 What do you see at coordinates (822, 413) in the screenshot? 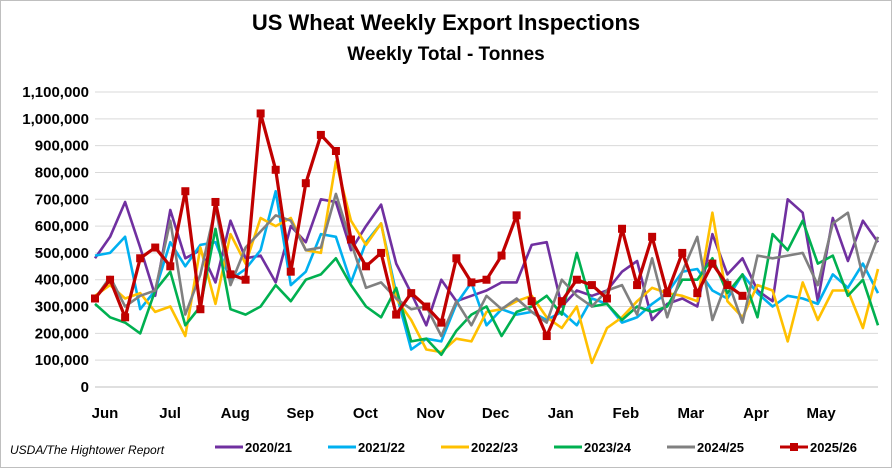
I see `x-tick-label: May` at bounding box center [822, 413].